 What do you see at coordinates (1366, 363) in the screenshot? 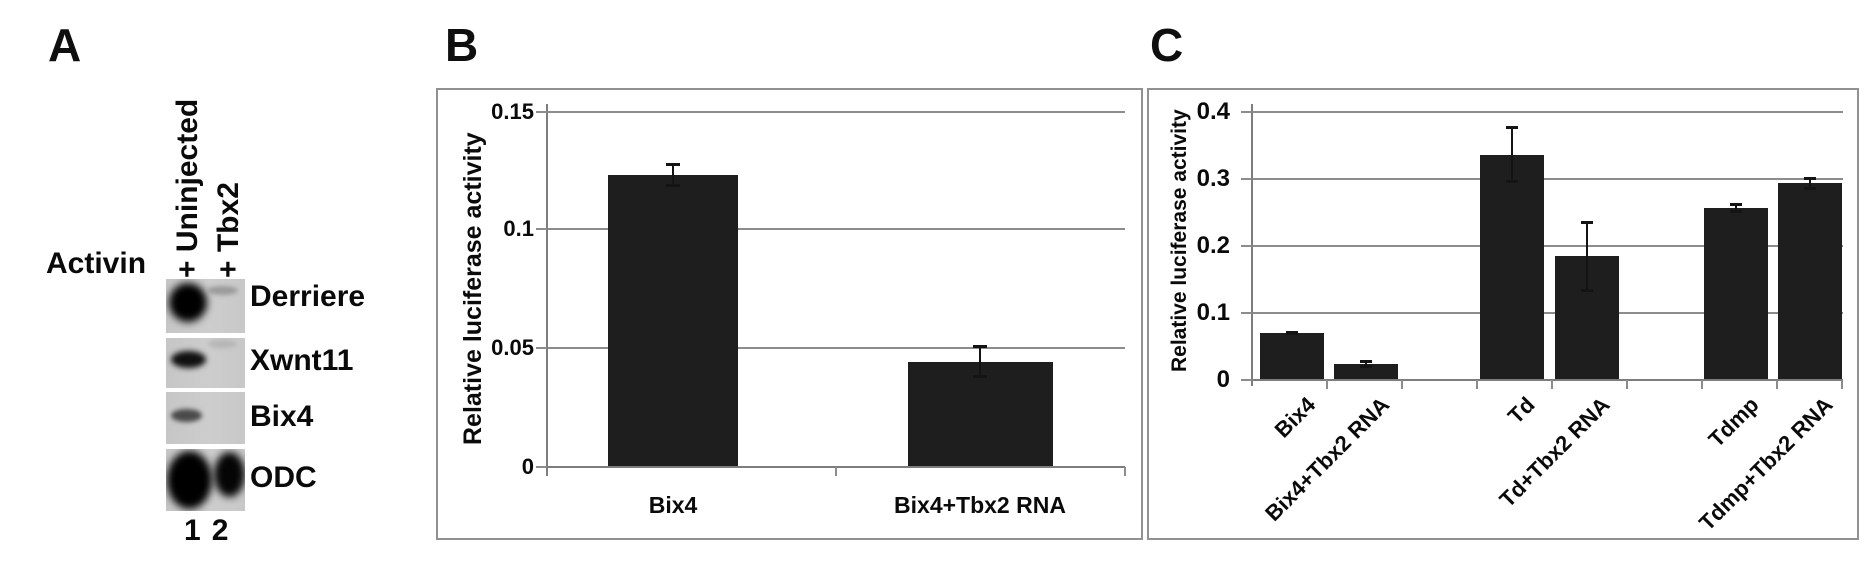
I see `errorbar-c-bix4-tbx2` at bounding box center [1366, 363].